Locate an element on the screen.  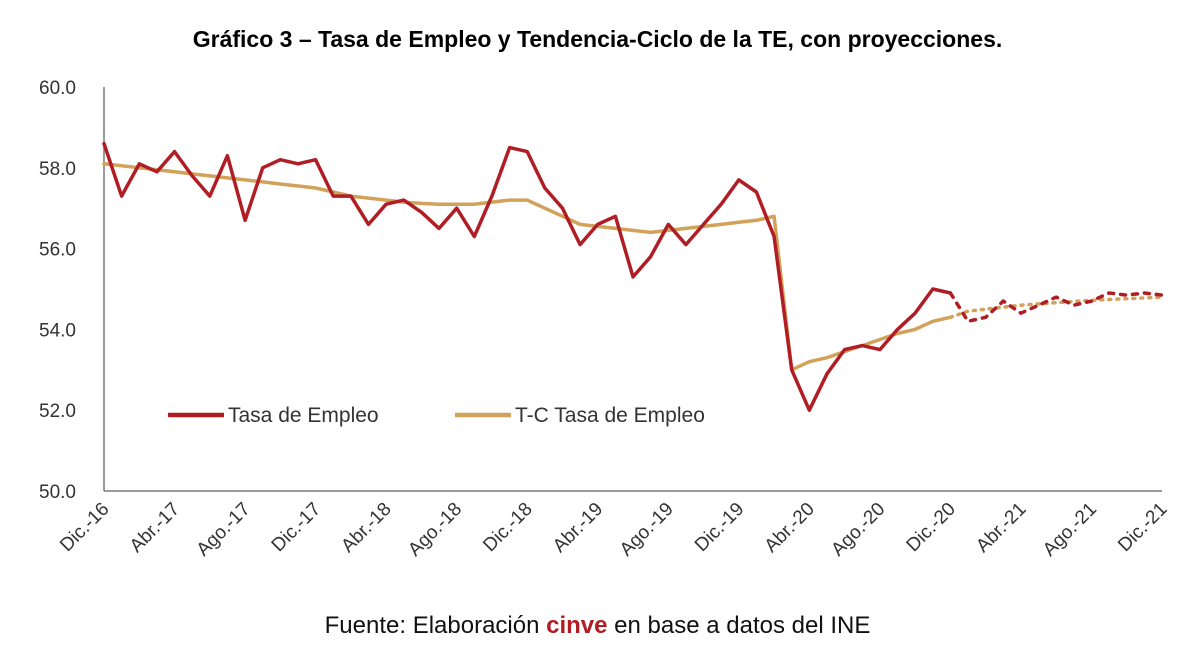
x-tick-label: Abr.-17 is located at coordinates (155, 528).